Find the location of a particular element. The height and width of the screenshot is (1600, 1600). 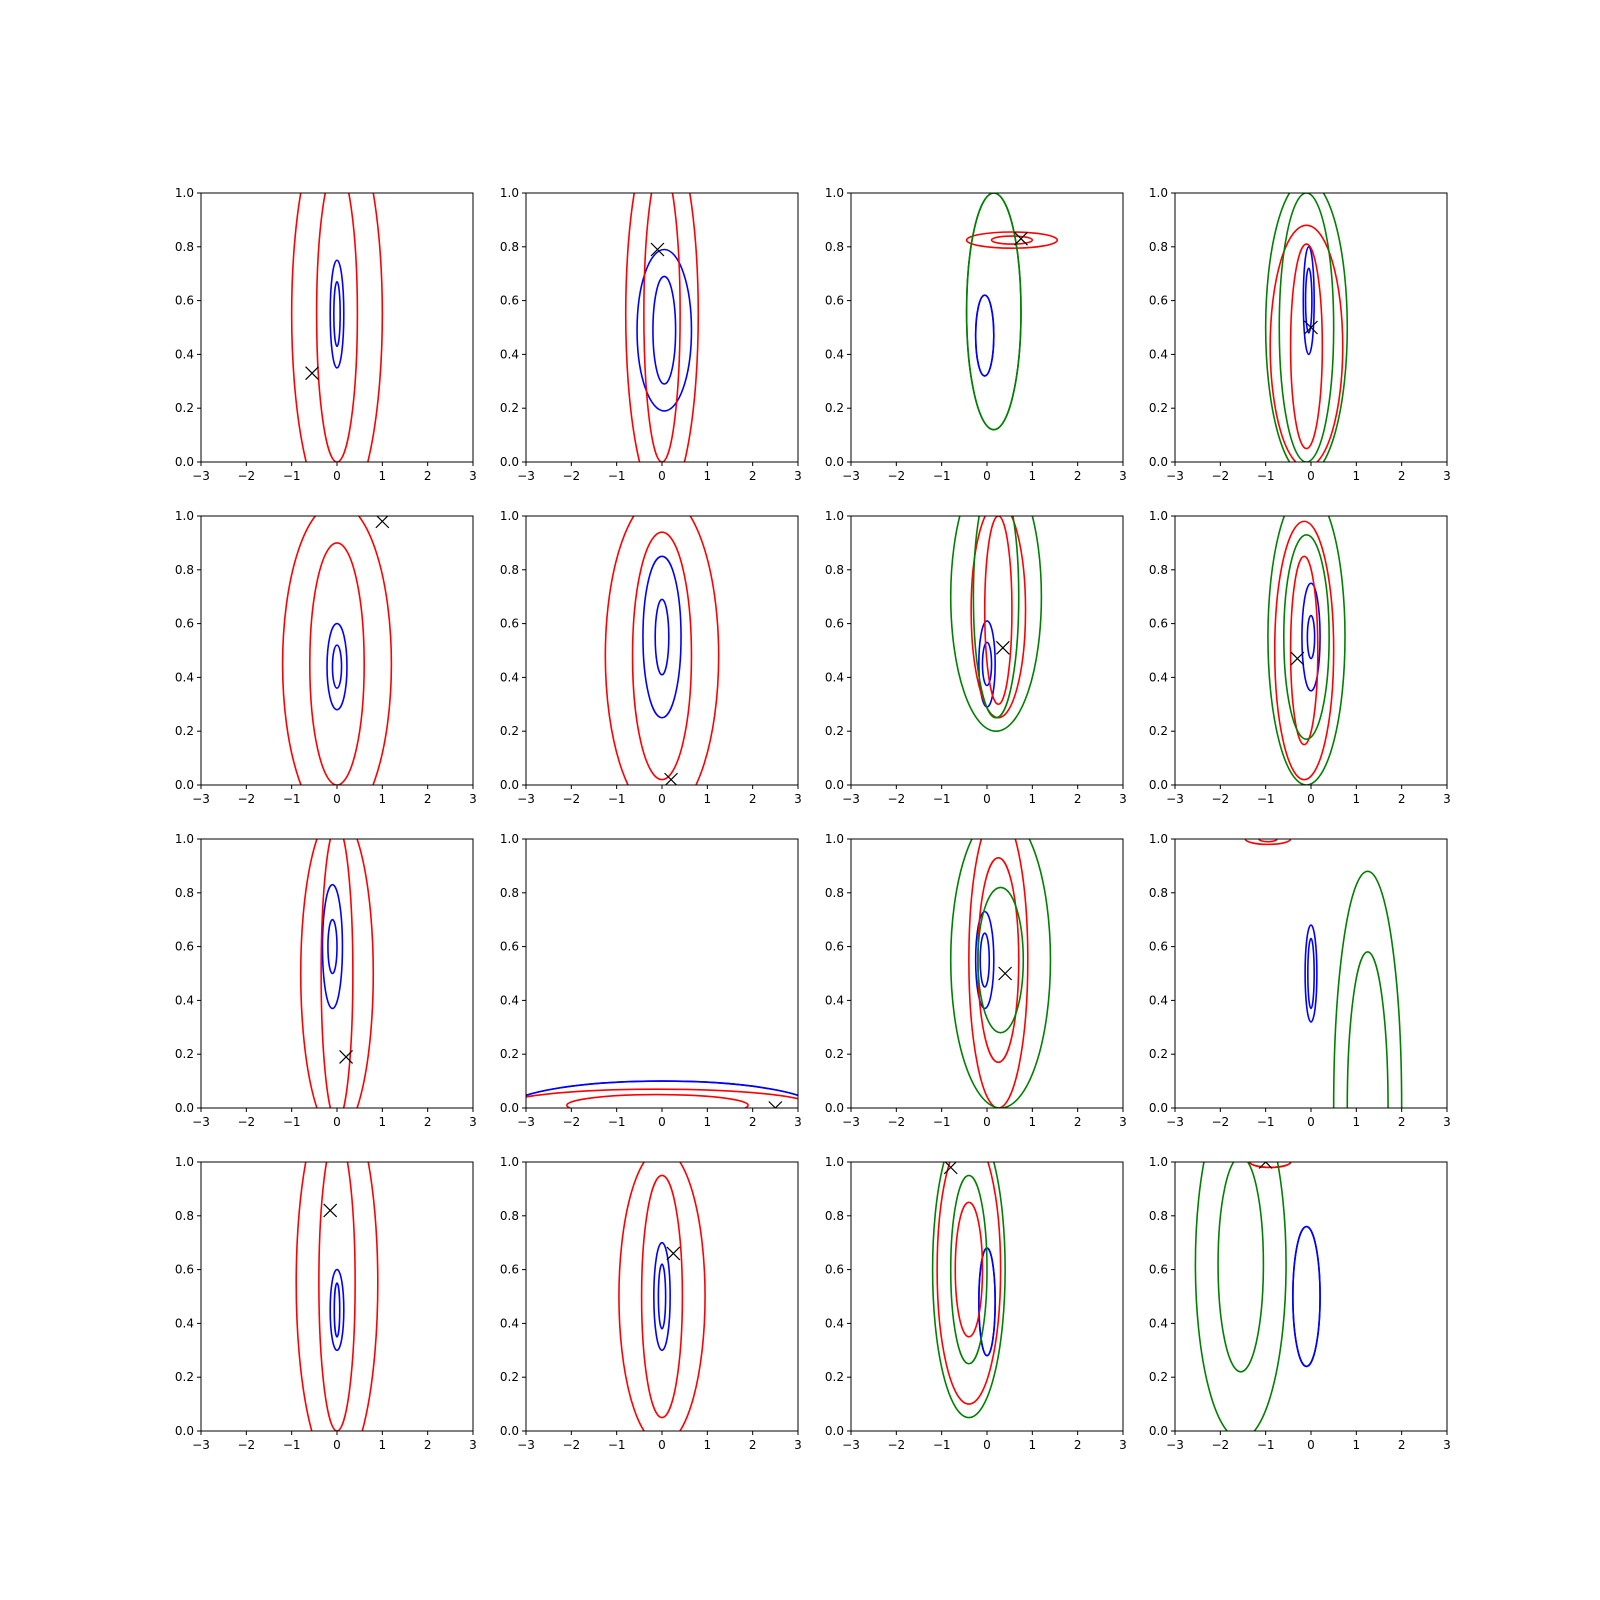

subplot-13: −3 −2 −1 0 1 2 3 0.0 0.2 0.4 0.6 0.8 1.0 is located at coordinates (326, 1303).